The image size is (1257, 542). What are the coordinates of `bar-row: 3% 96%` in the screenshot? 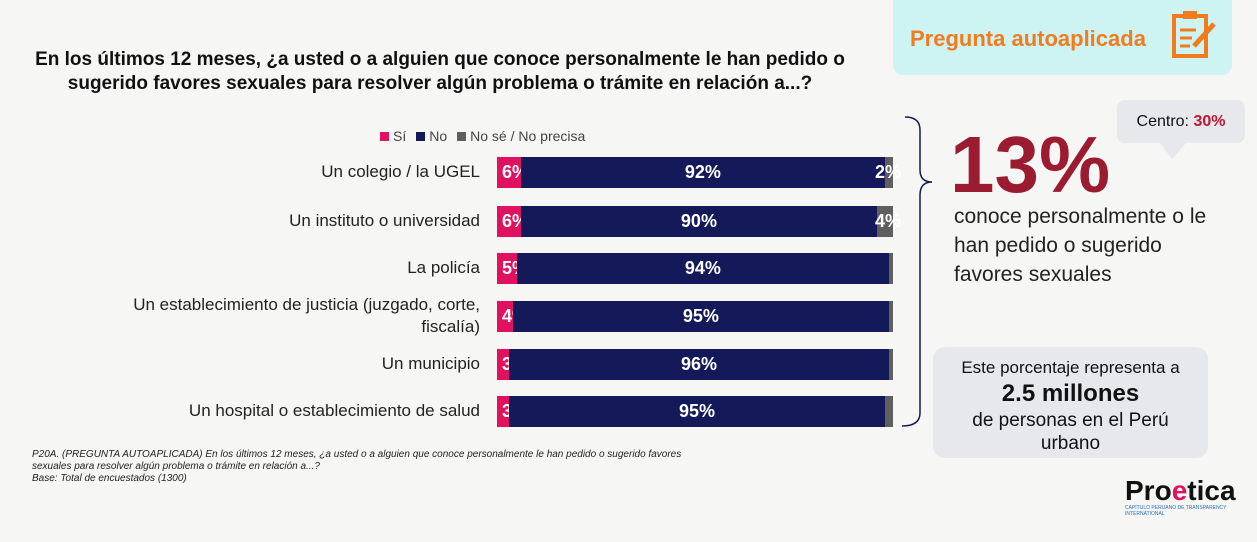 It's located at (695, 364).